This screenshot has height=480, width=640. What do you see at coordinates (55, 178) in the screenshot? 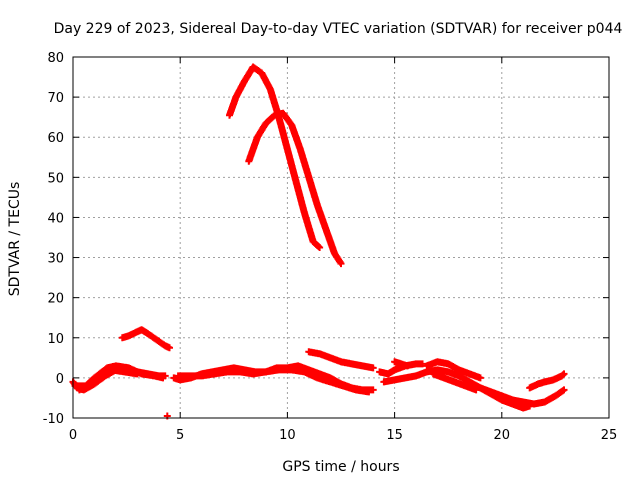
I see `y-tick-label: 50` at bounding box center [55, 178].